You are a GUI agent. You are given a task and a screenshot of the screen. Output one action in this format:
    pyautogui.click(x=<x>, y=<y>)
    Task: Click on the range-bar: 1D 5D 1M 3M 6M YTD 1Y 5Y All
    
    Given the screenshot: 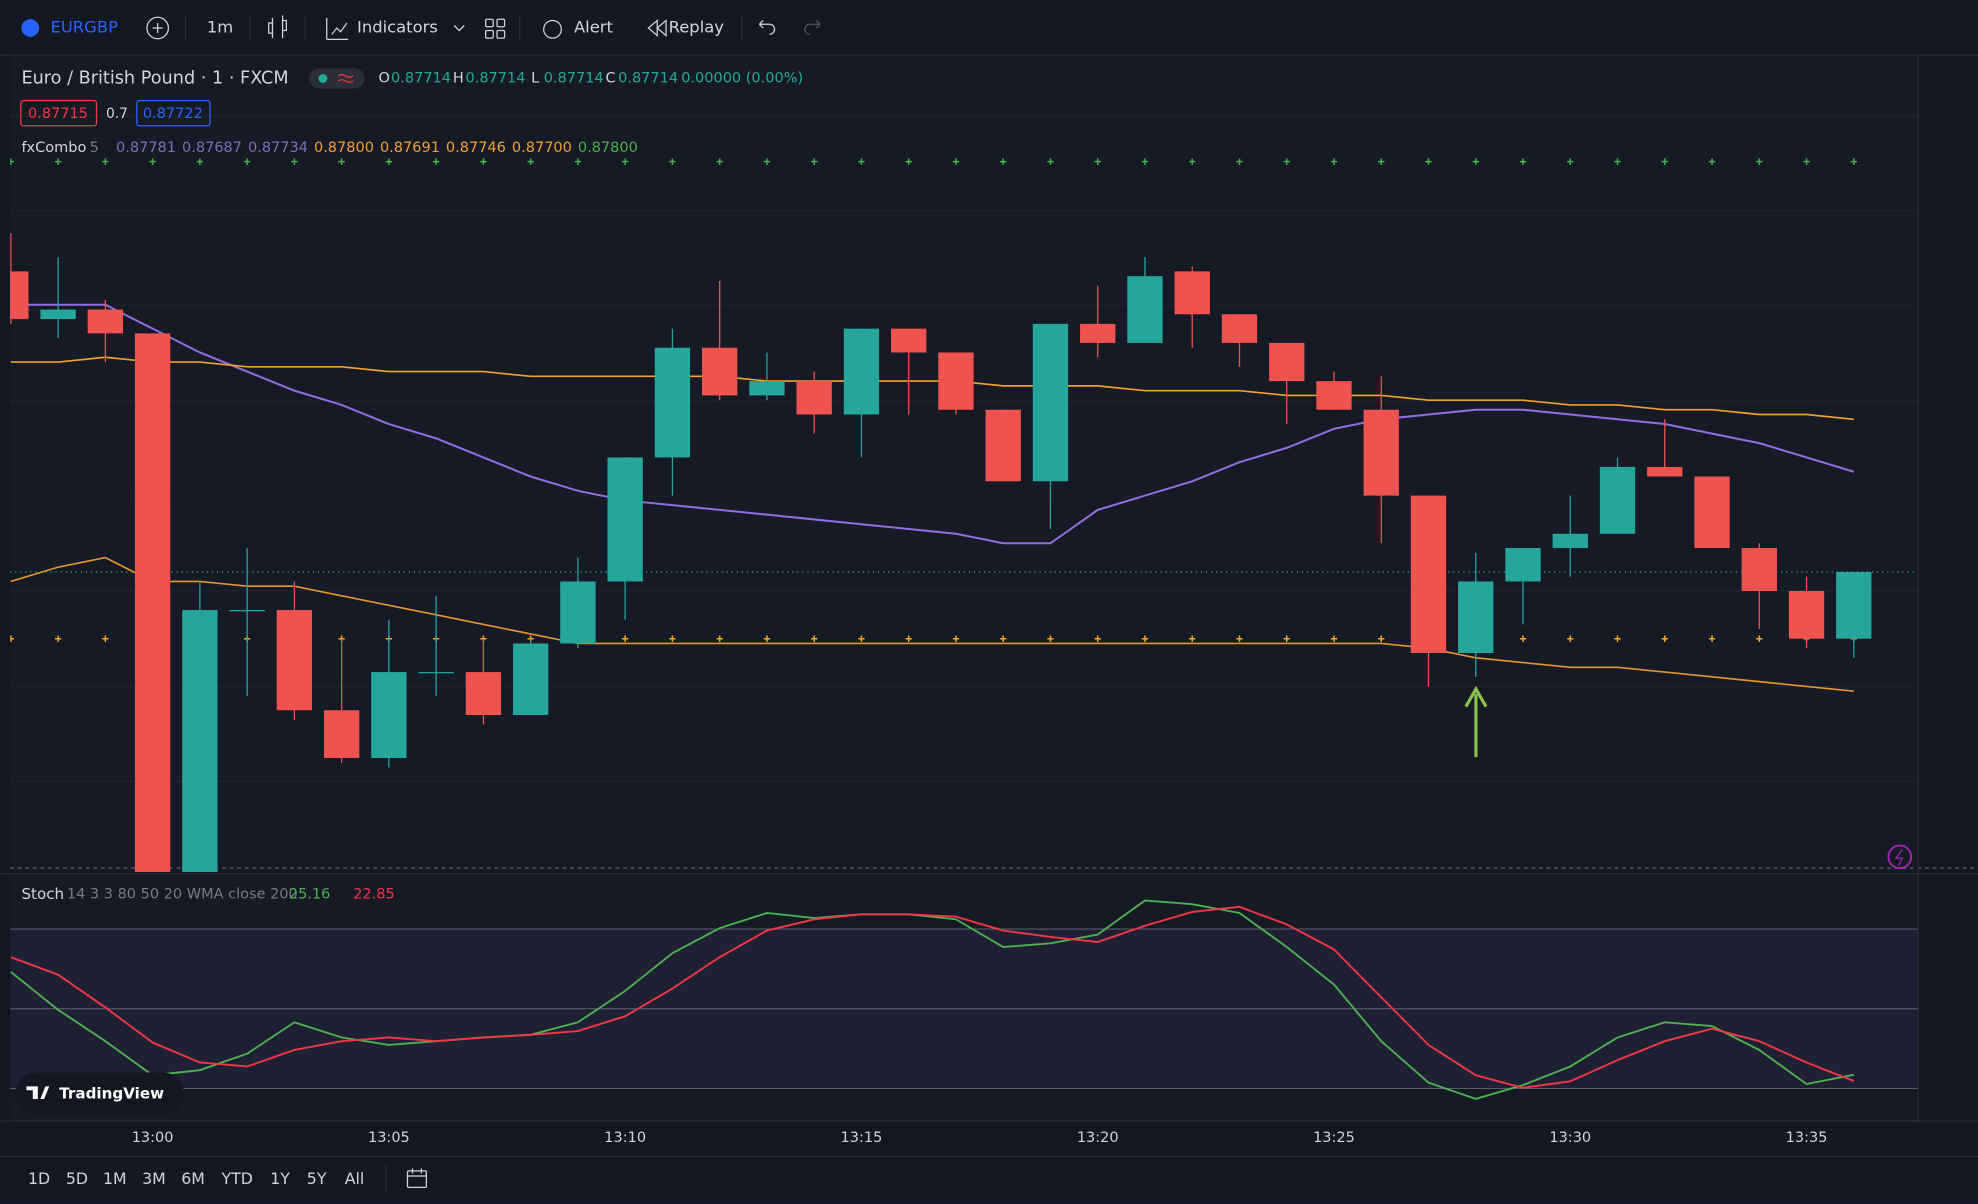 What is the action you would take?
    pyautogui.click(x=196, y=1178)
    